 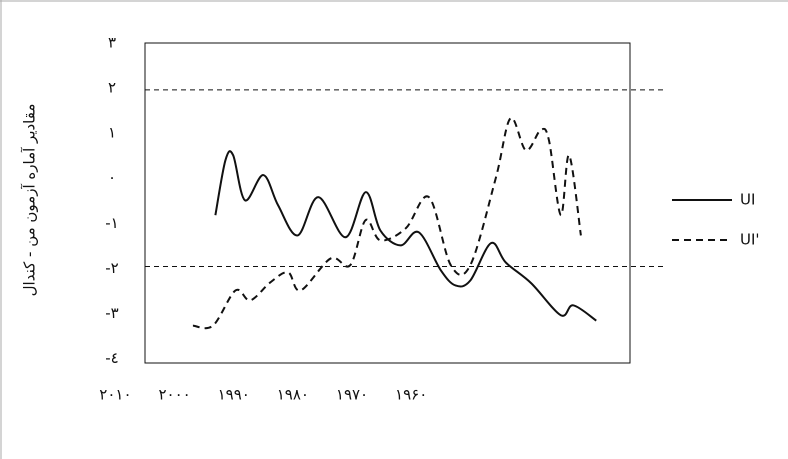 I want to click on x-tick-label: ۲۰۰۰, so click(x=174, y=395).